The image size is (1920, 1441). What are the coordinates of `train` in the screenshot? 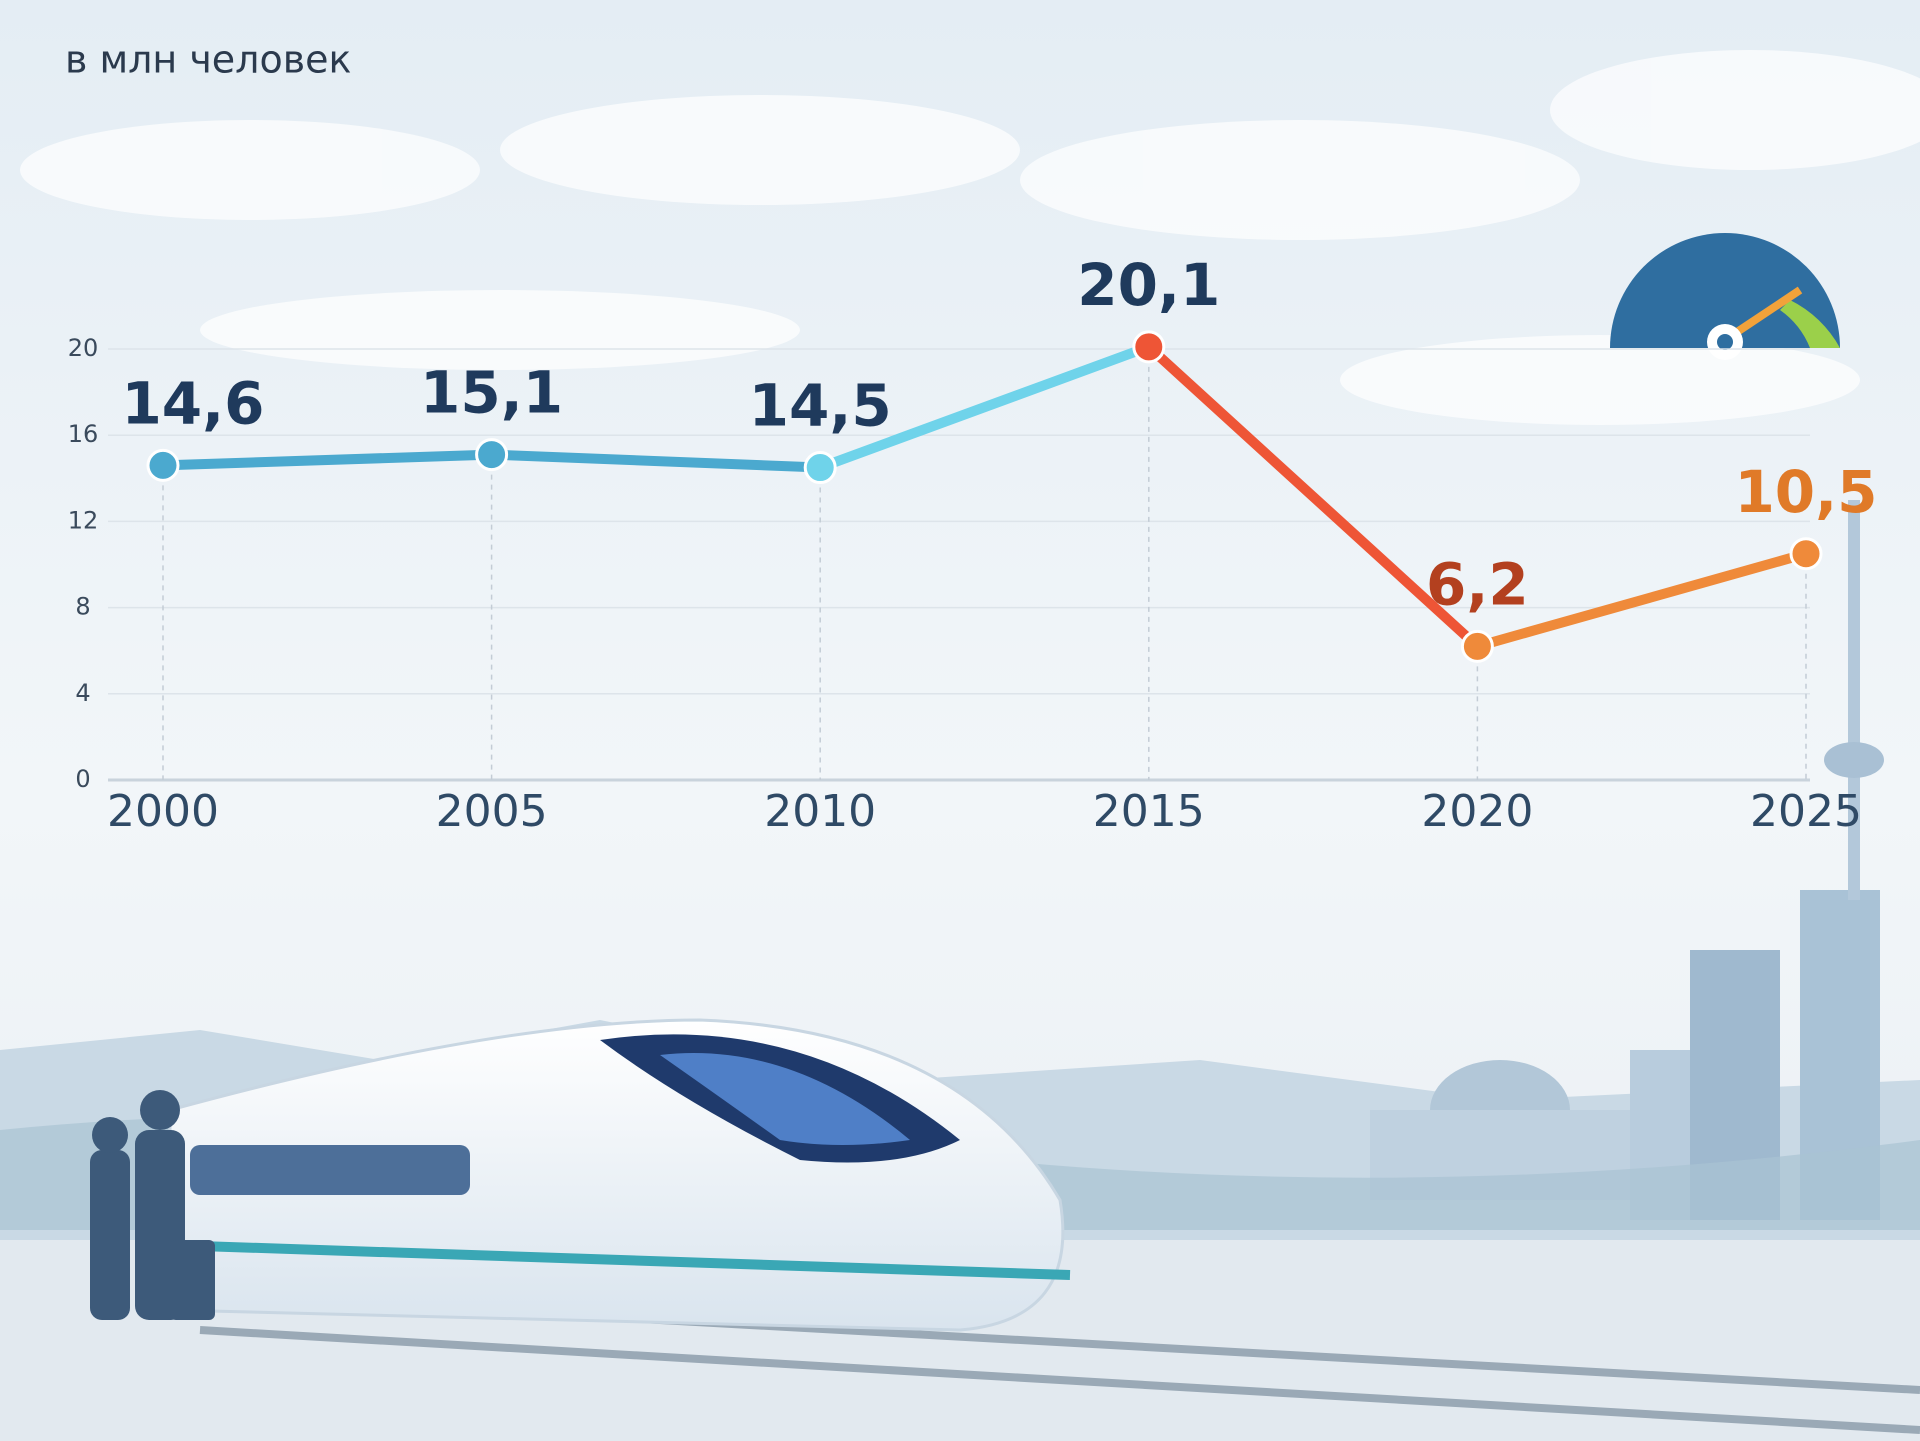 It's located at (580, 1175).